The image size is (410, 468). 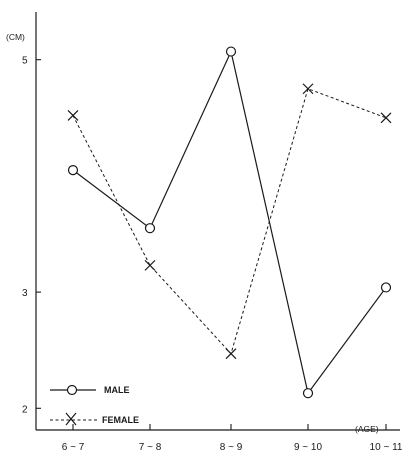 I want to click on x-tick-label-4: 10 ~ 11, so click(x=386, y=447).